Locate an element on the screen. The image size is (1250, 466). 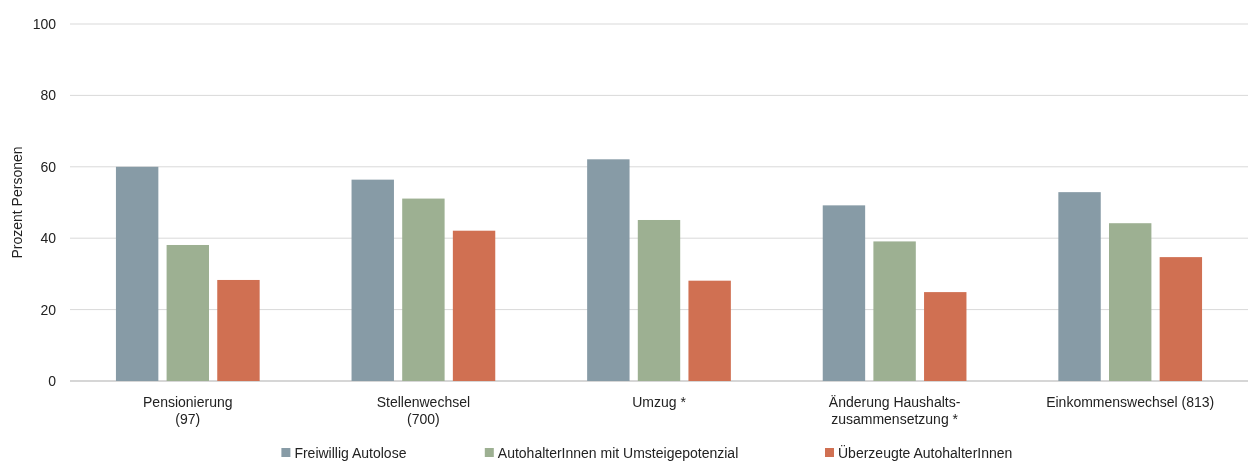
y-axis-title: Prozent Personen is located at coordinates (17, 202).